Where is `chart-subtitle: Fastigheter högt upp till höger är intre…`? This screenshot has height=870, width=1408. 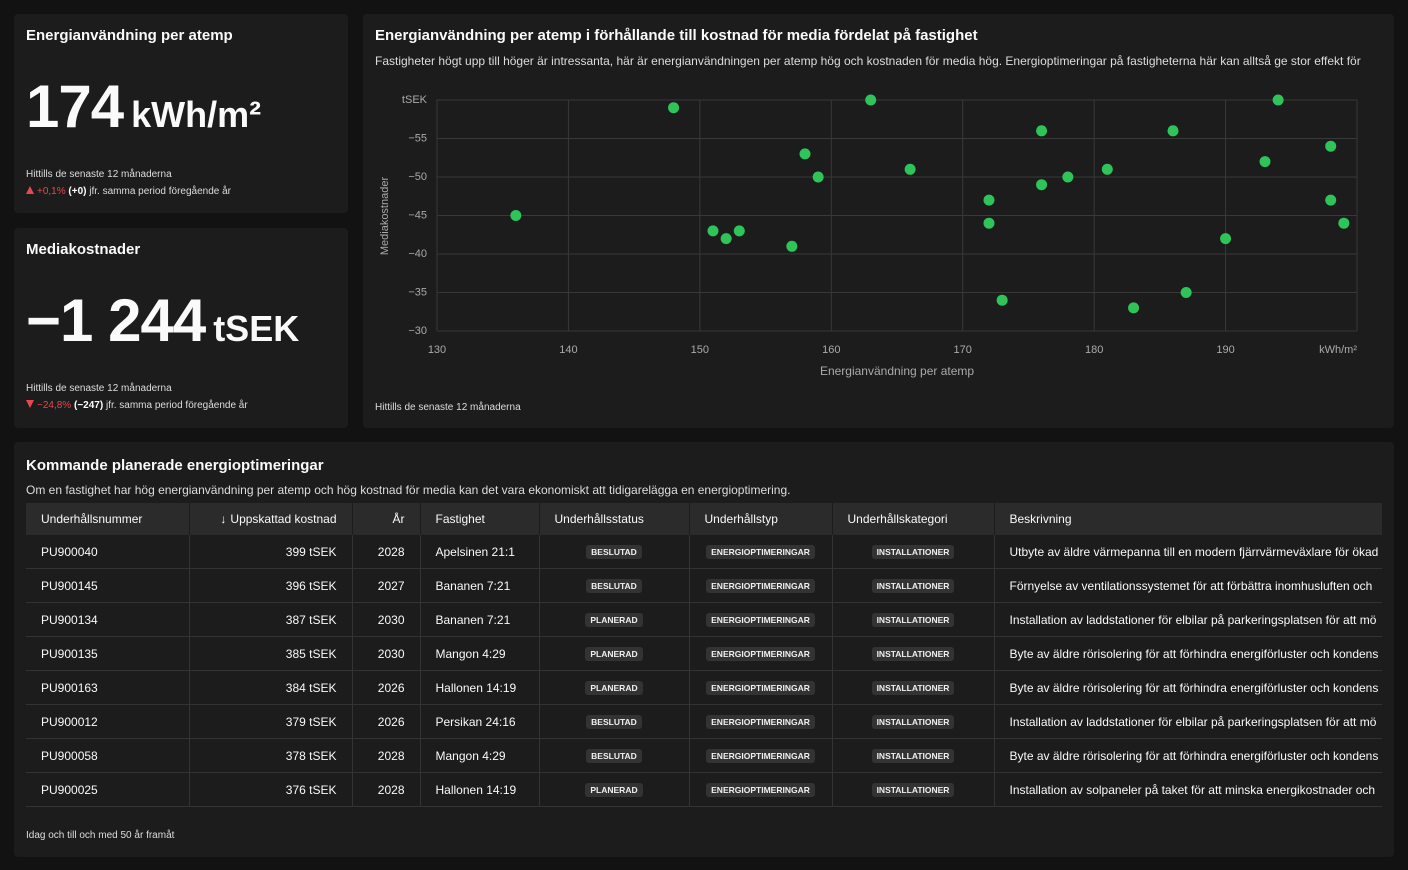
chart-subtitle: Fastigheter högt upp till höger är intre… is located at coordinates (868, 61).